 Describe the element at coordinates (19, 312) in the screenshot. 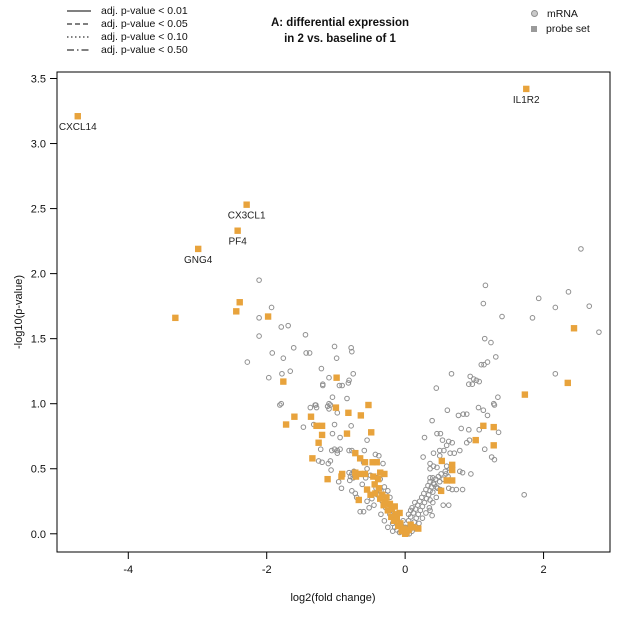

I see `y-axis-label: -log10(p-value)` at that location.